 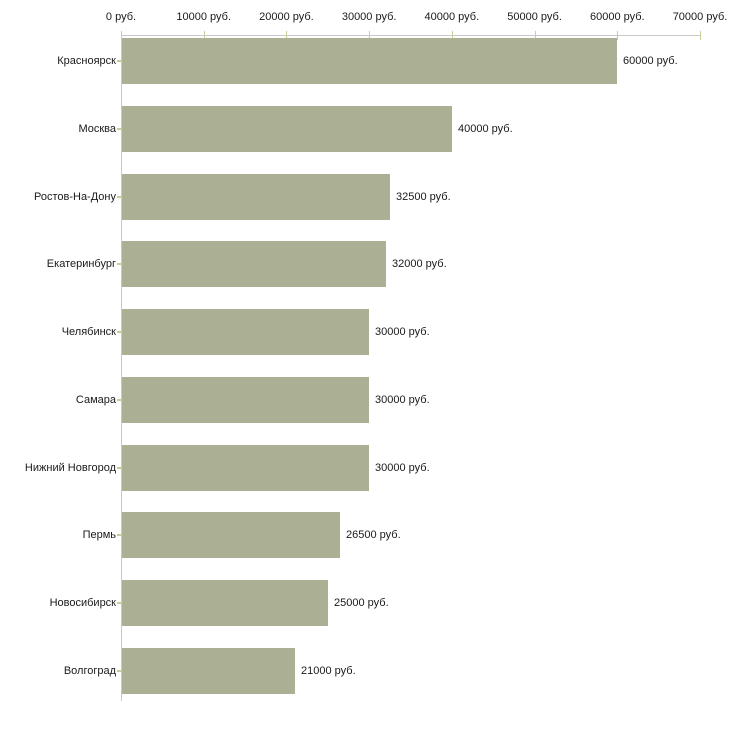 What do you see at coordinates (411, 35) in the screenshot?
I see `value-axis-line` at bounding box center [411, 35].